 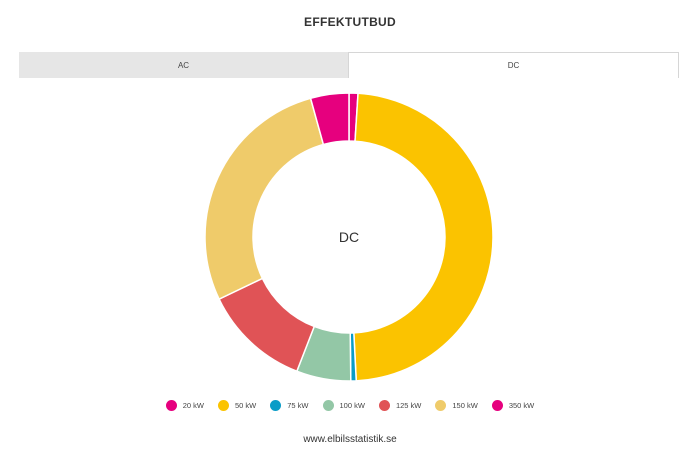 What do you see at coordinates (408, 405) in the screenshot?
I see `legend-label: 125 kW` at bounding box center [408, 405].